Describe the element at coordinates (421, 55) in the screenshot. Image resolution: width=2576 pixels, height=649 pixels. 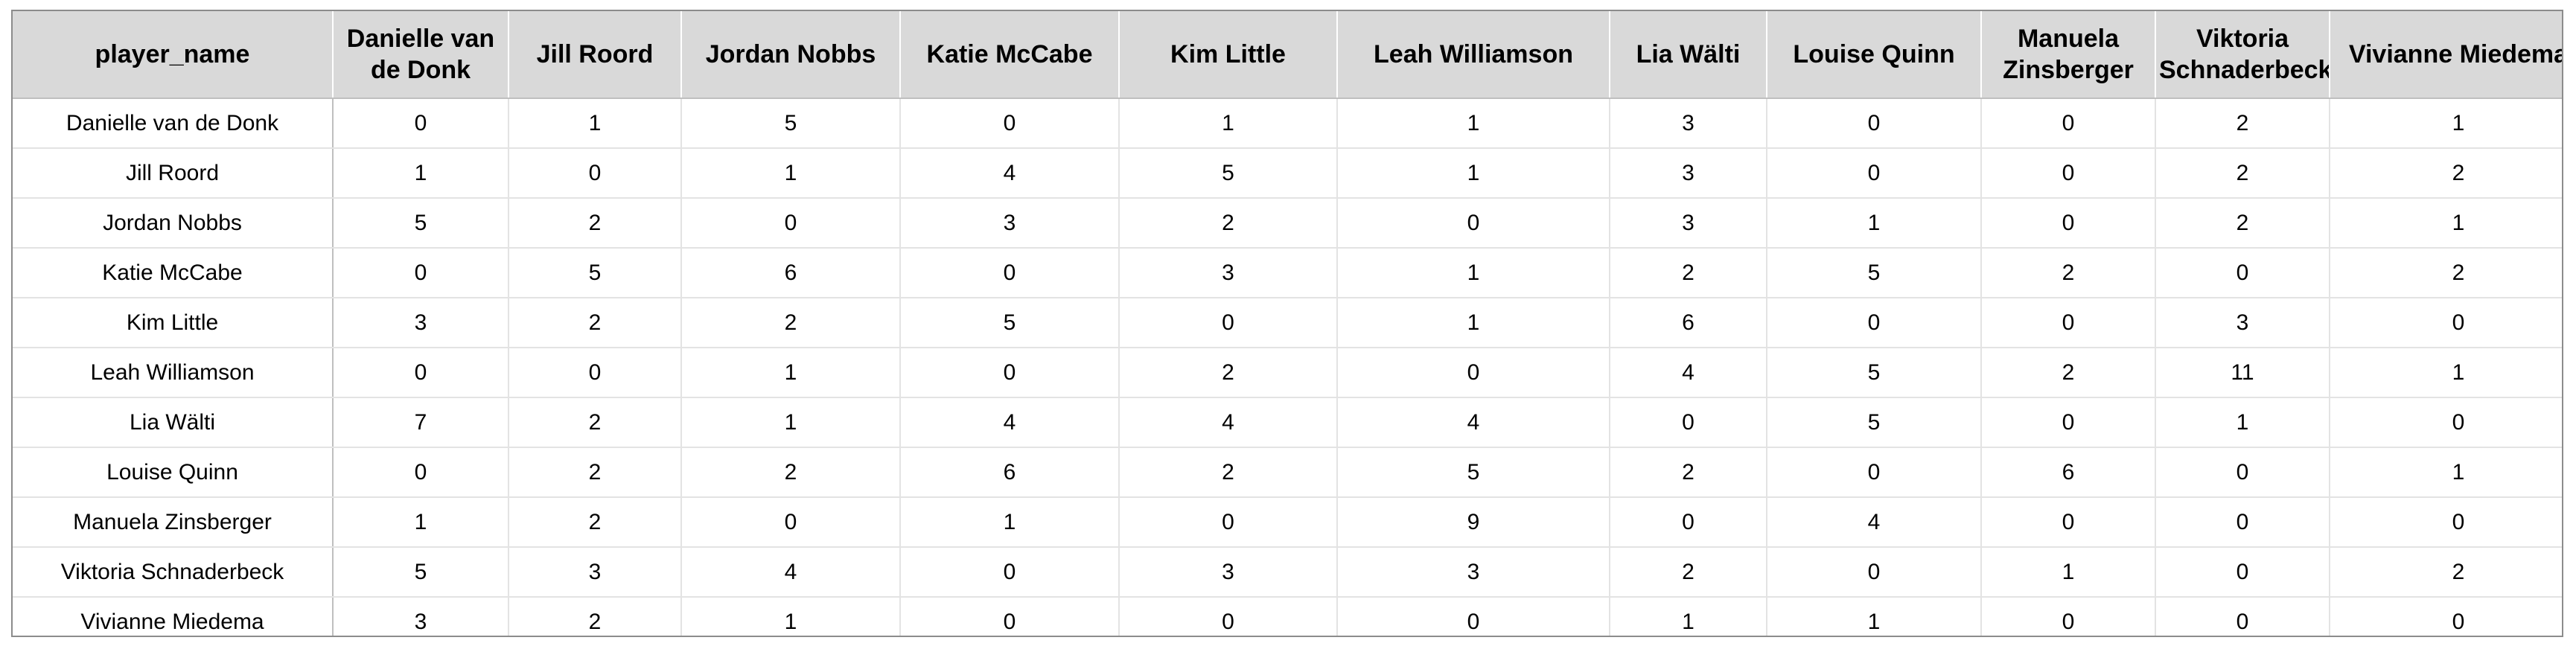
I see `column-header: Danielle van de Donk` at that location.